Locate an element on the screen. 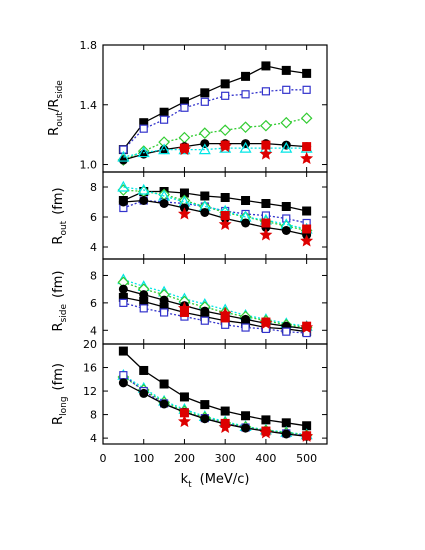  y-label-unit: (fm) is located at coordinates (58, 200).